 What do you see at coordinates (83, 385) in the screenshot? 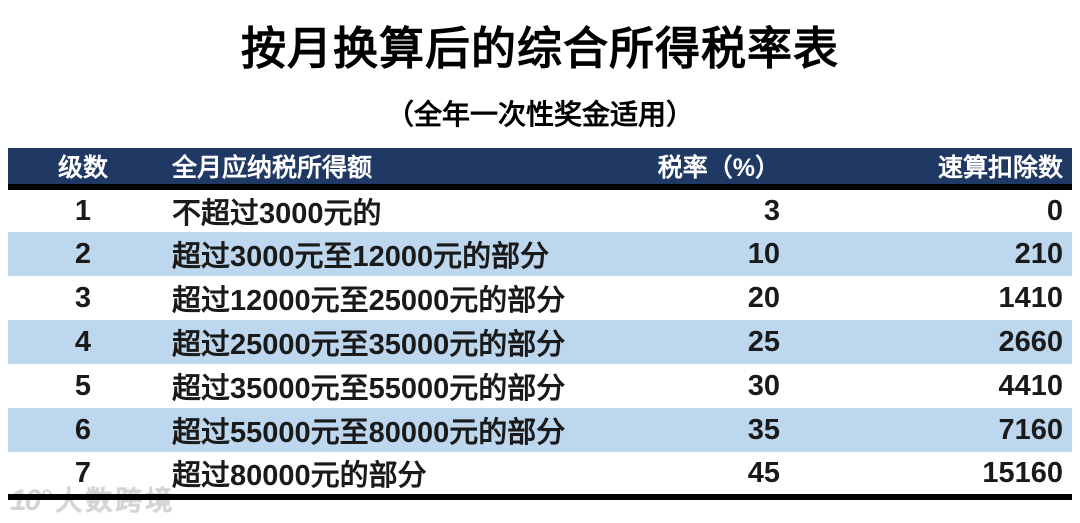
I see `level-cell: 5` at bounding box center [83, 385].